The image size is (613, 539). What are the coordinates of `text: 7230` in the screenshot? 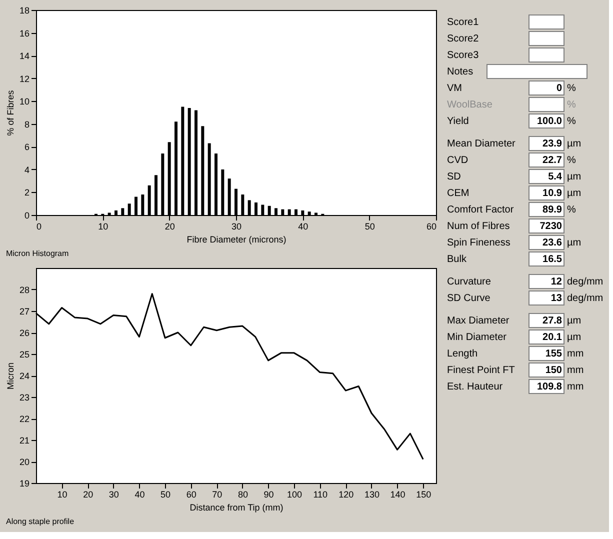 It's located at (551, 226).